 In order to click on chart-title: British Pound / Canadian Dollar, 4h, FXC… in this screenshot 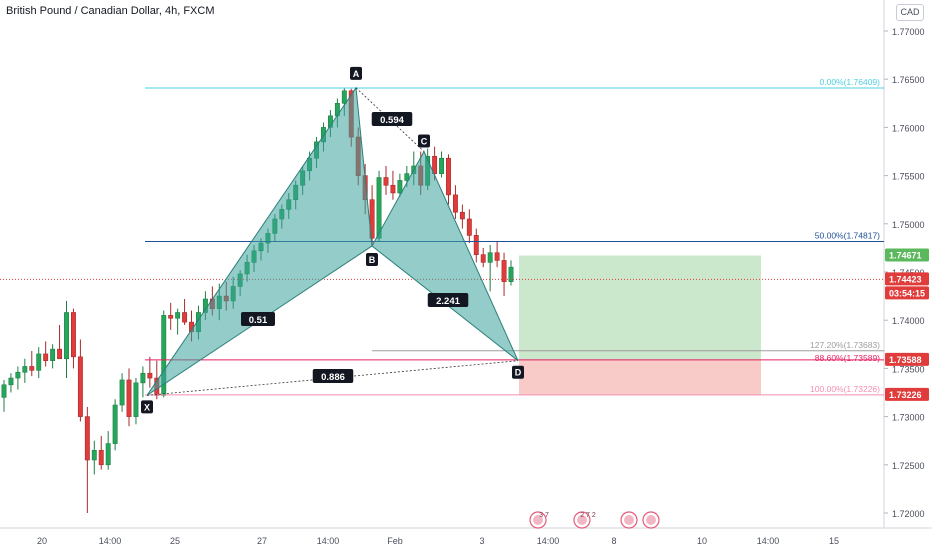, I will do `click(110, 11)`.